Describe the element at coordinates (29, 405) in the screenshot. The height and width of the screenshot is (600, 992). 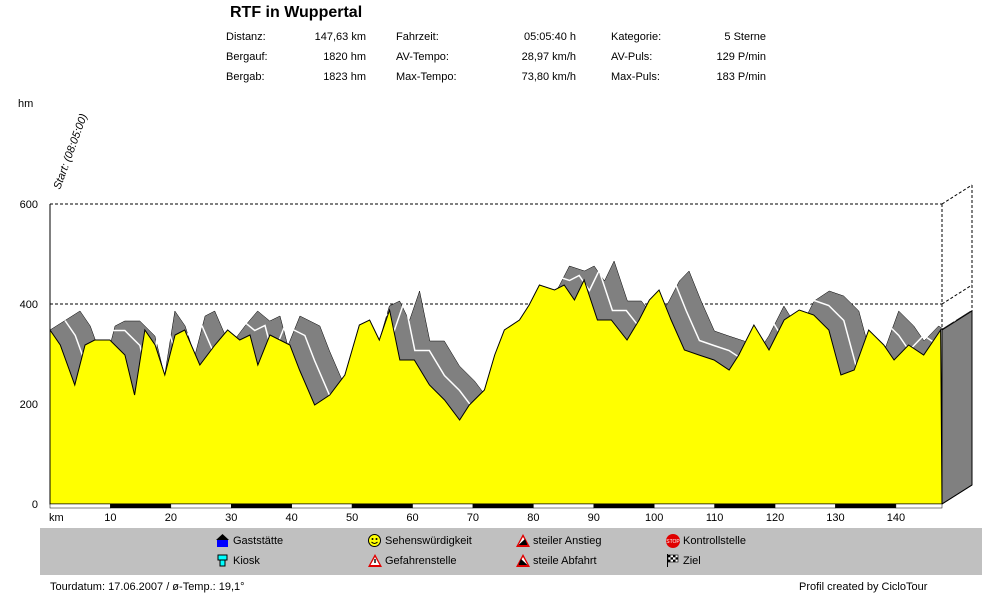
I see `y-tick-label: 200` at that location.